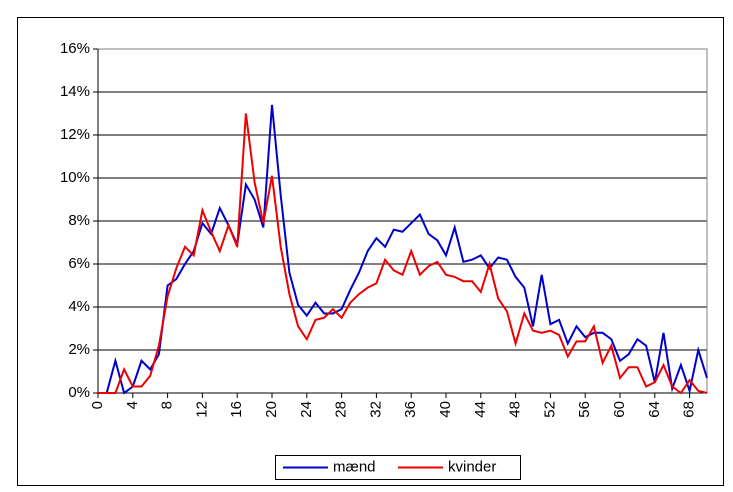  I want to click on x-tick-label: 68, so click(689, 409).